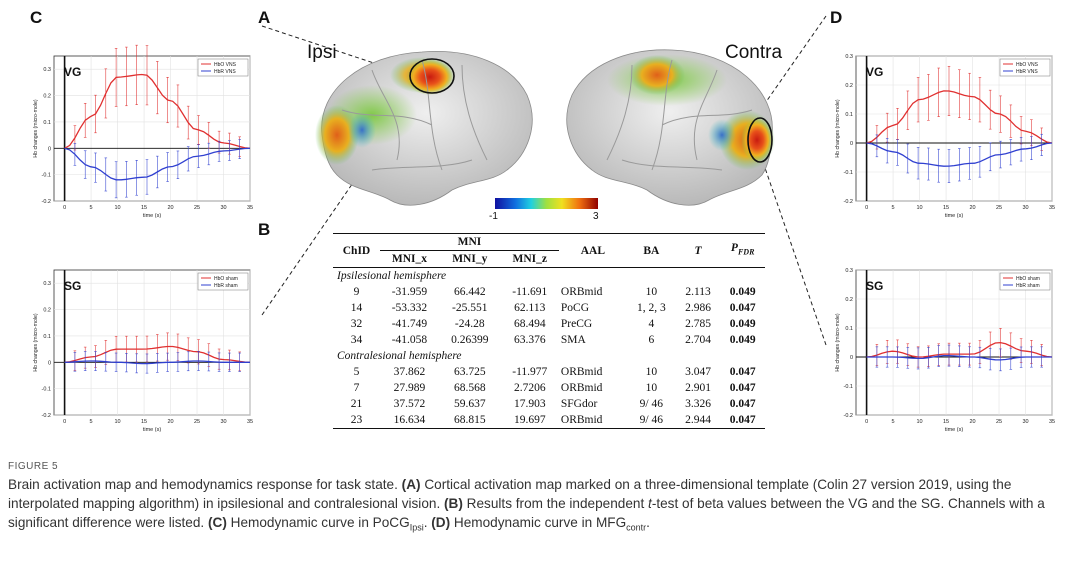  Describe the element at coordinates (470, 308) in the screenshot. I see `cell-mni-y: -25.551` at that location.